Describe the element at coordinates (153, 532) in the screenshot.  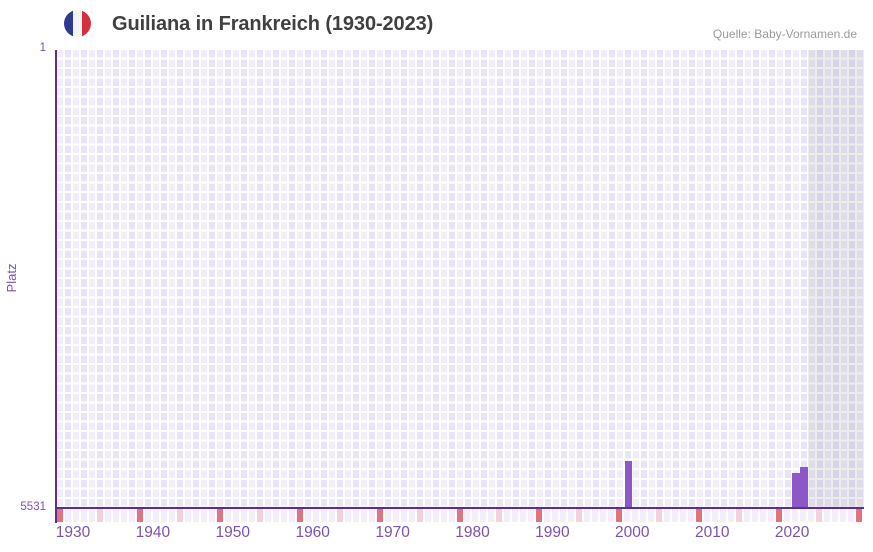
I see `x-tick-label: 1940` at that location.